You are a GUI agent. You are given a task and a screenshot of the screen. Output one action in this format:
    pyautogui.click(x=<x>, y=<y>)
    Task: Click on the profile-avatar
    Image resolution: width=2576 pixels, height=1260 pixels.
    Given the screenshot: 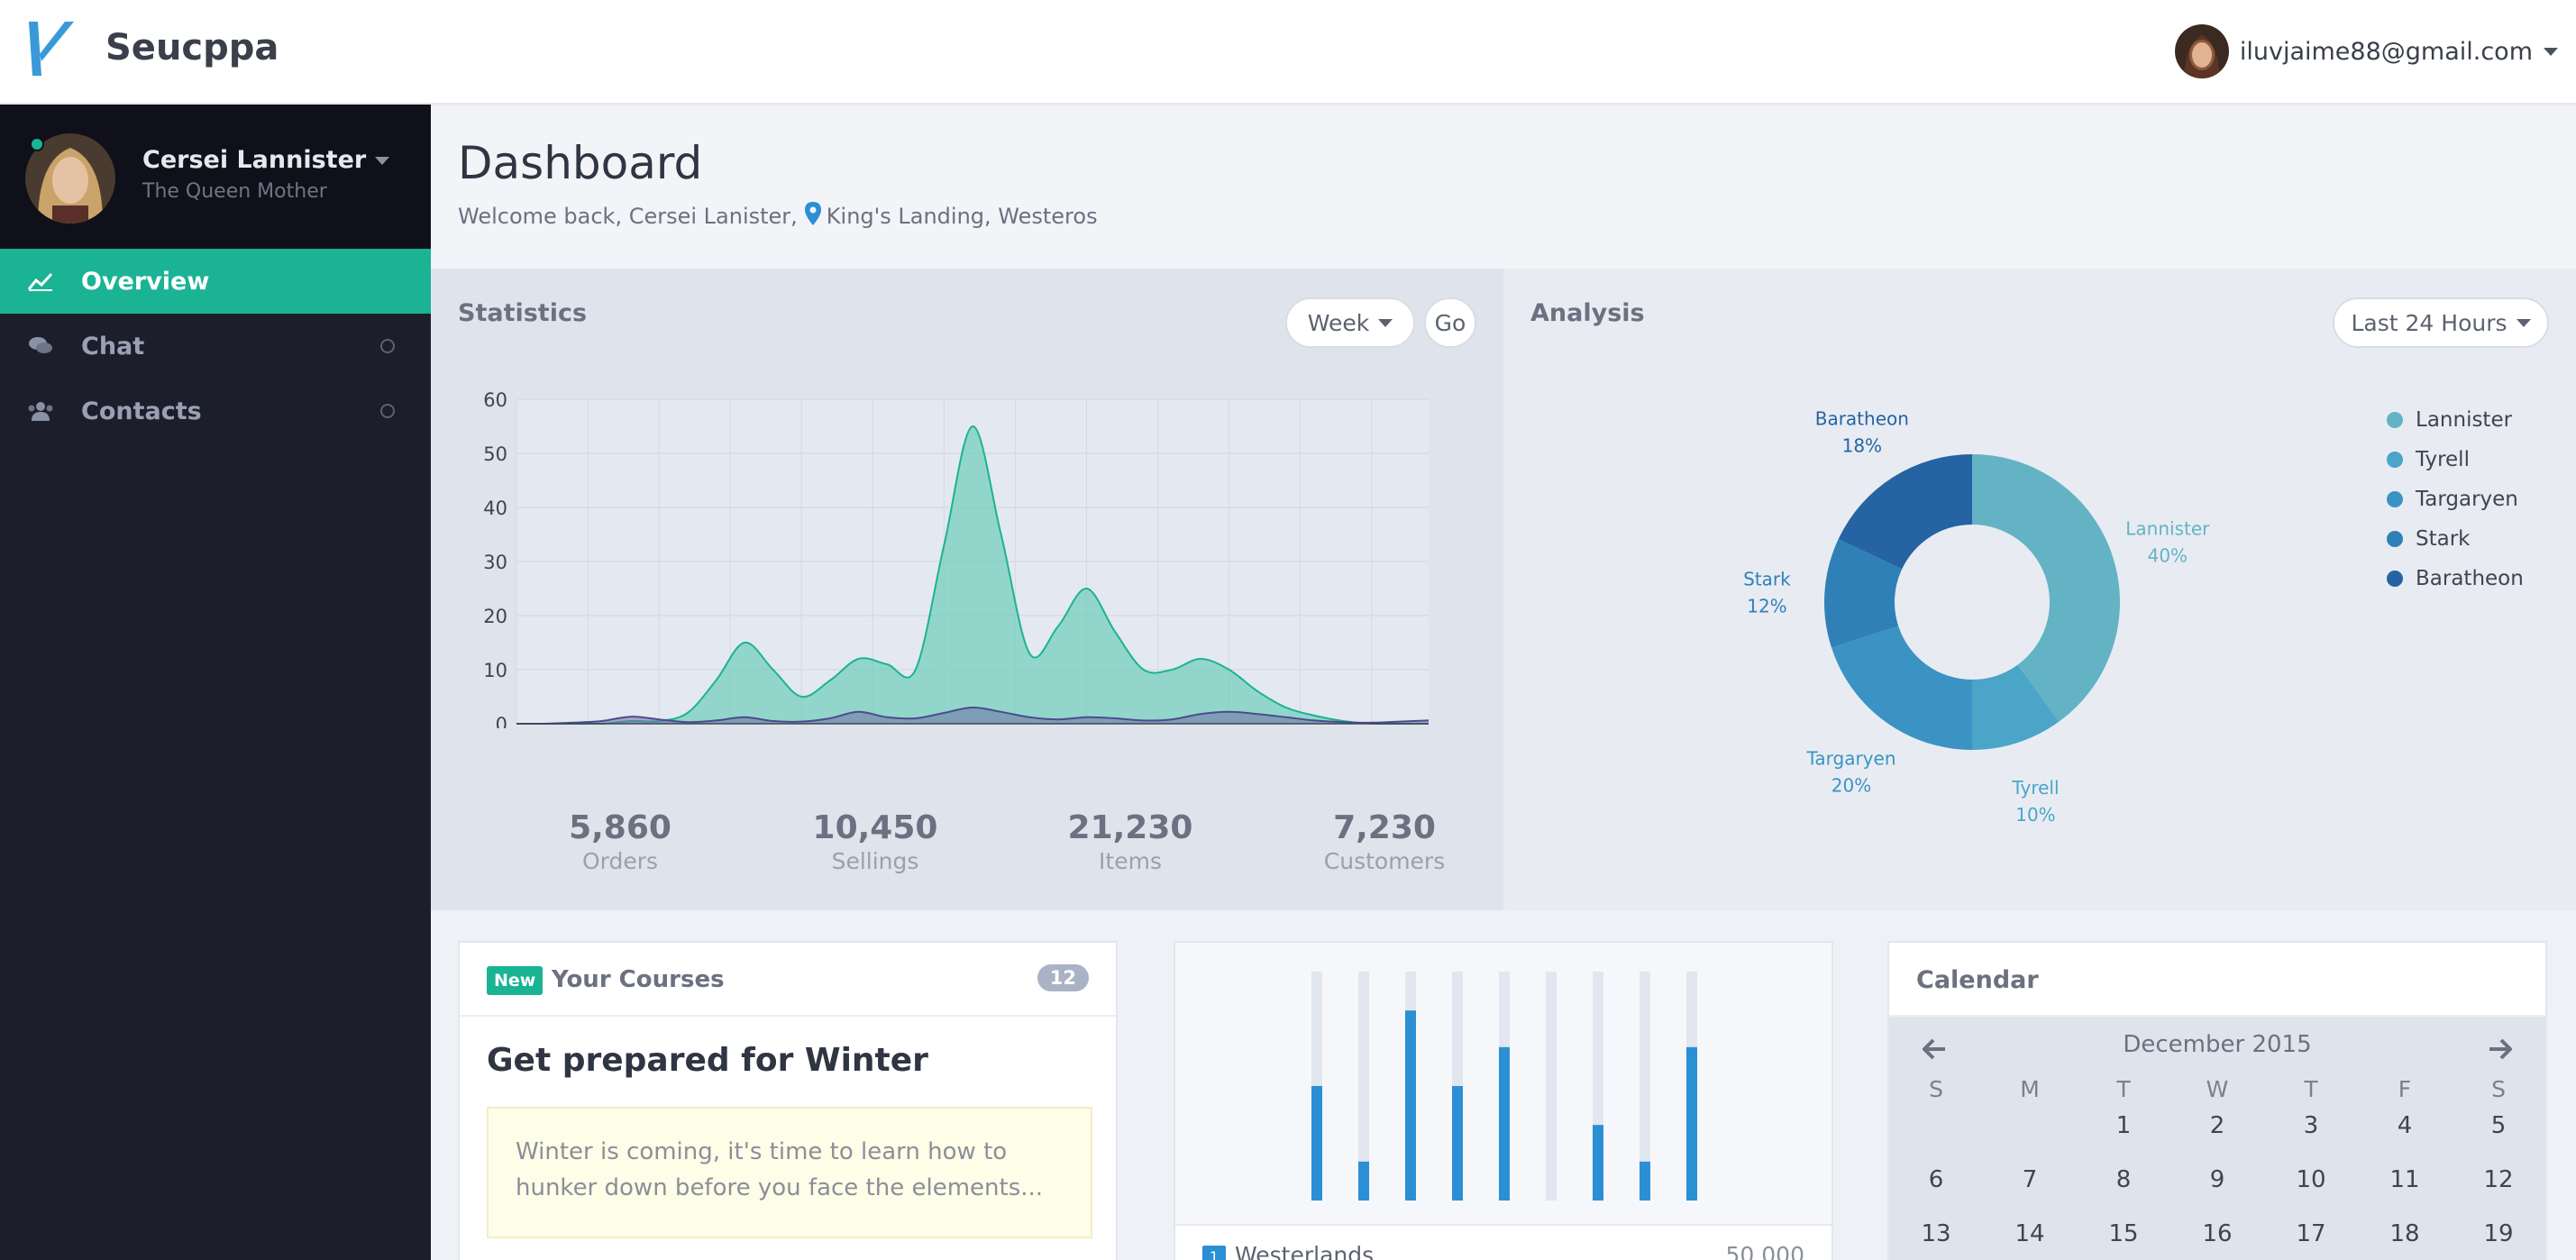 What is the action you would take?
    pyautogui.click(x=70, y=178)
    